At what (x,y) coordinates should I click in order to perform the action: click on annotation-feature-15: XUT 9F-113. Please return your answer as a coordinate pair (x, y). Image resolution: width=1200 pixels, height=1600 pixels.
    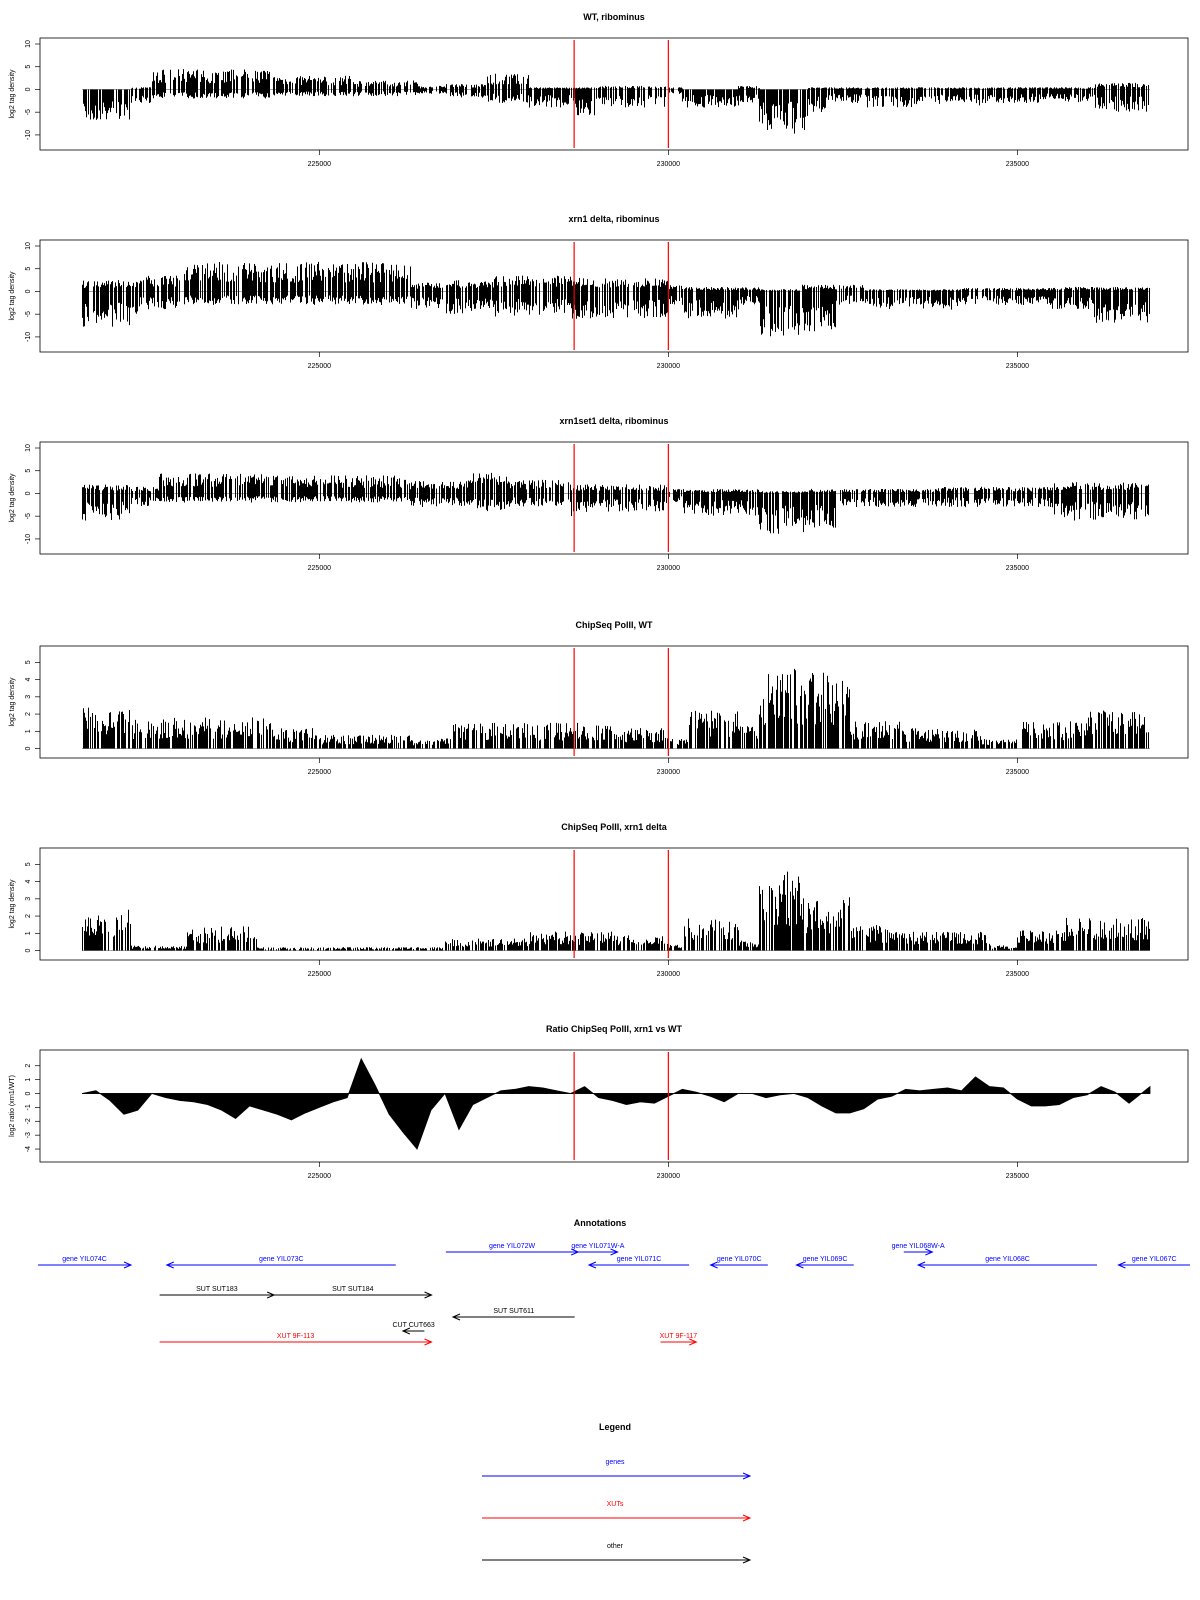
    Looking at the image, I should click on (296, 1339).